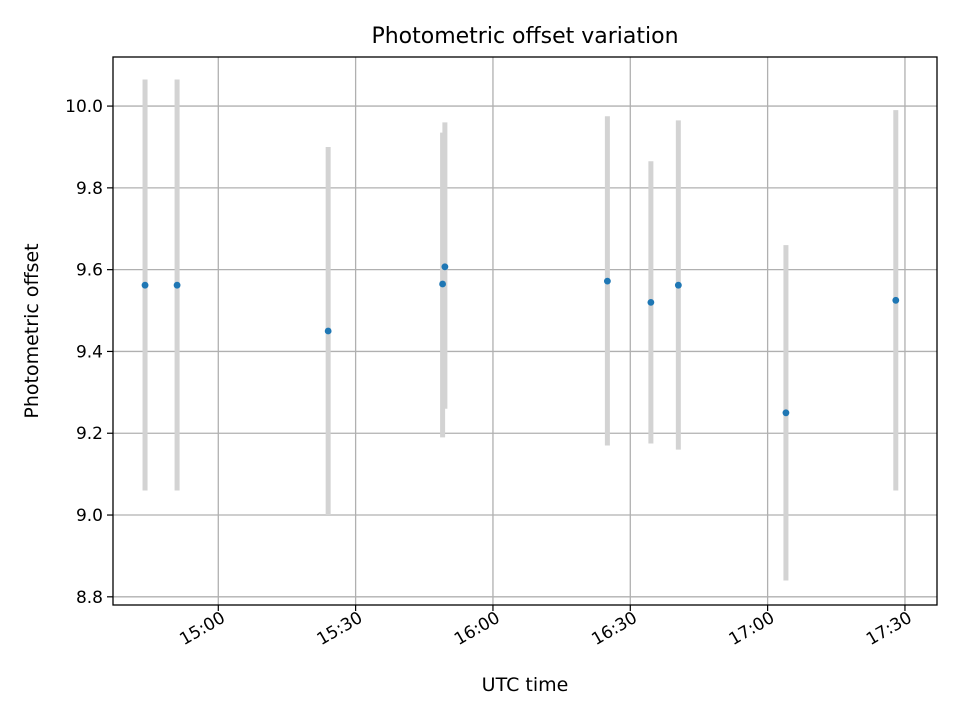  What do you see at coordinates (477, 629) in the screenshot?
I see `x-tick-label: 16:00` at bounding box center [477, 629].